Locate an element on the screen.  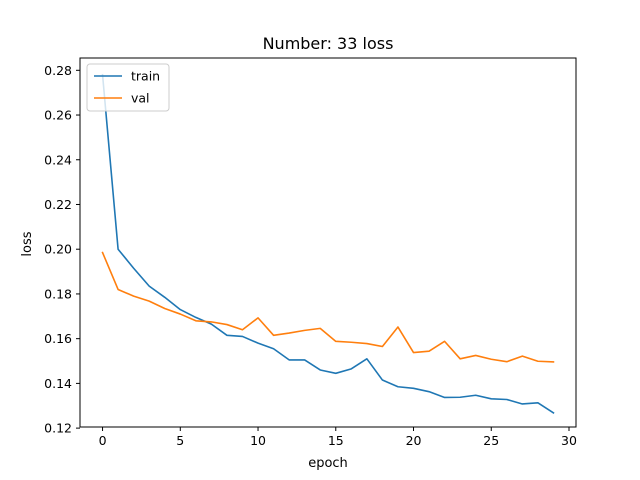
x-tick-label: 15 is located at coordinates (336, 440).